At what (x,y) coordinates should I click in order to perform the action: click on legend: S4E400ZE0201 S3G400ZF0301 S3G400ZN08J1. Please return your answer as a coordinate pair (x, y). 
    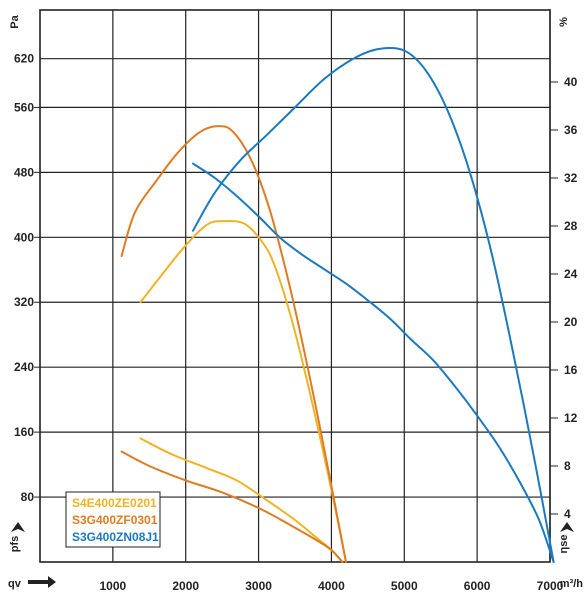
    Looking at the image, I should click on (113, 519).